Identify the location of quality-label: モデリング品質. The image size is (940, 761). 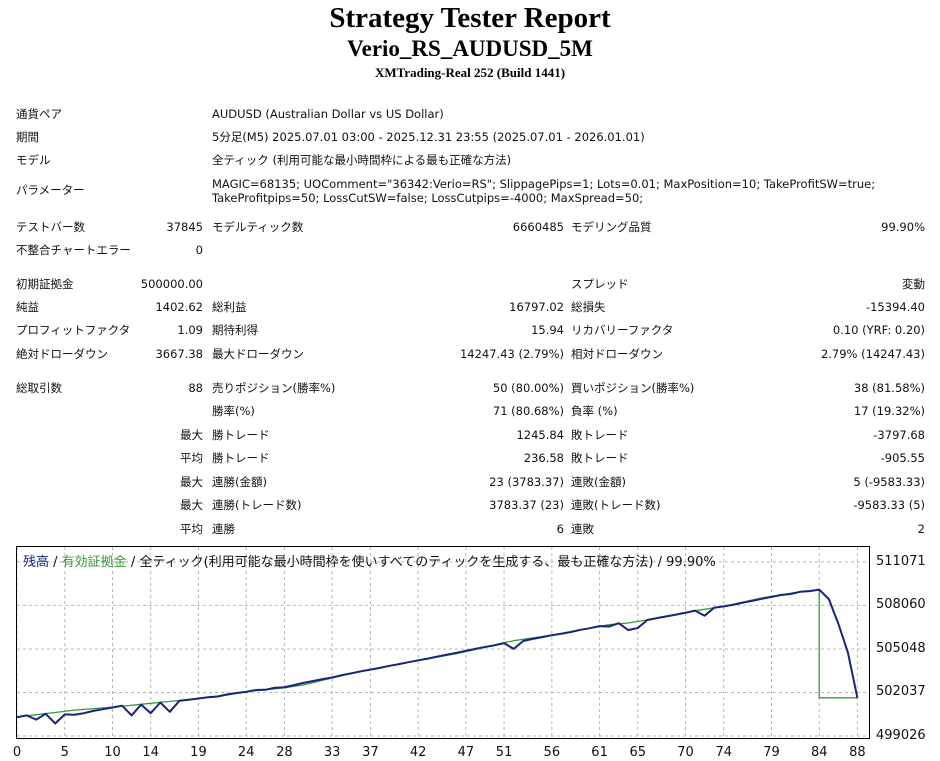
(611, 227).